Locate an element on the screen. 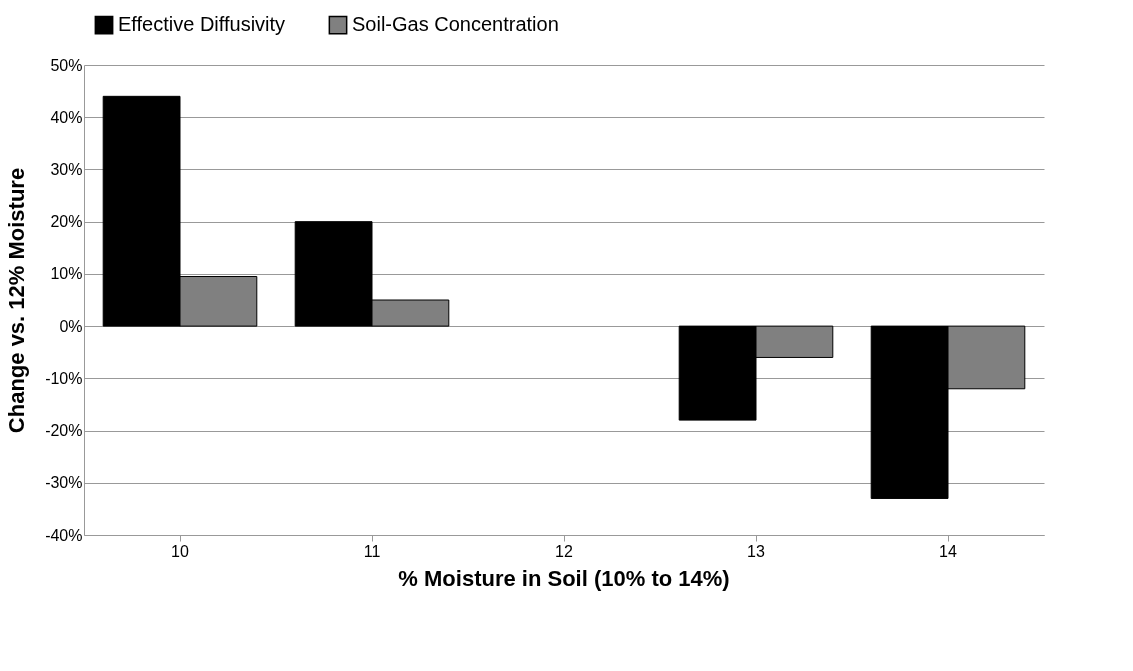 Image resolution: width=1133 pixels, height=671 pixels. legend-label: Effective Diffusivity is located at coordinates (202, 24).